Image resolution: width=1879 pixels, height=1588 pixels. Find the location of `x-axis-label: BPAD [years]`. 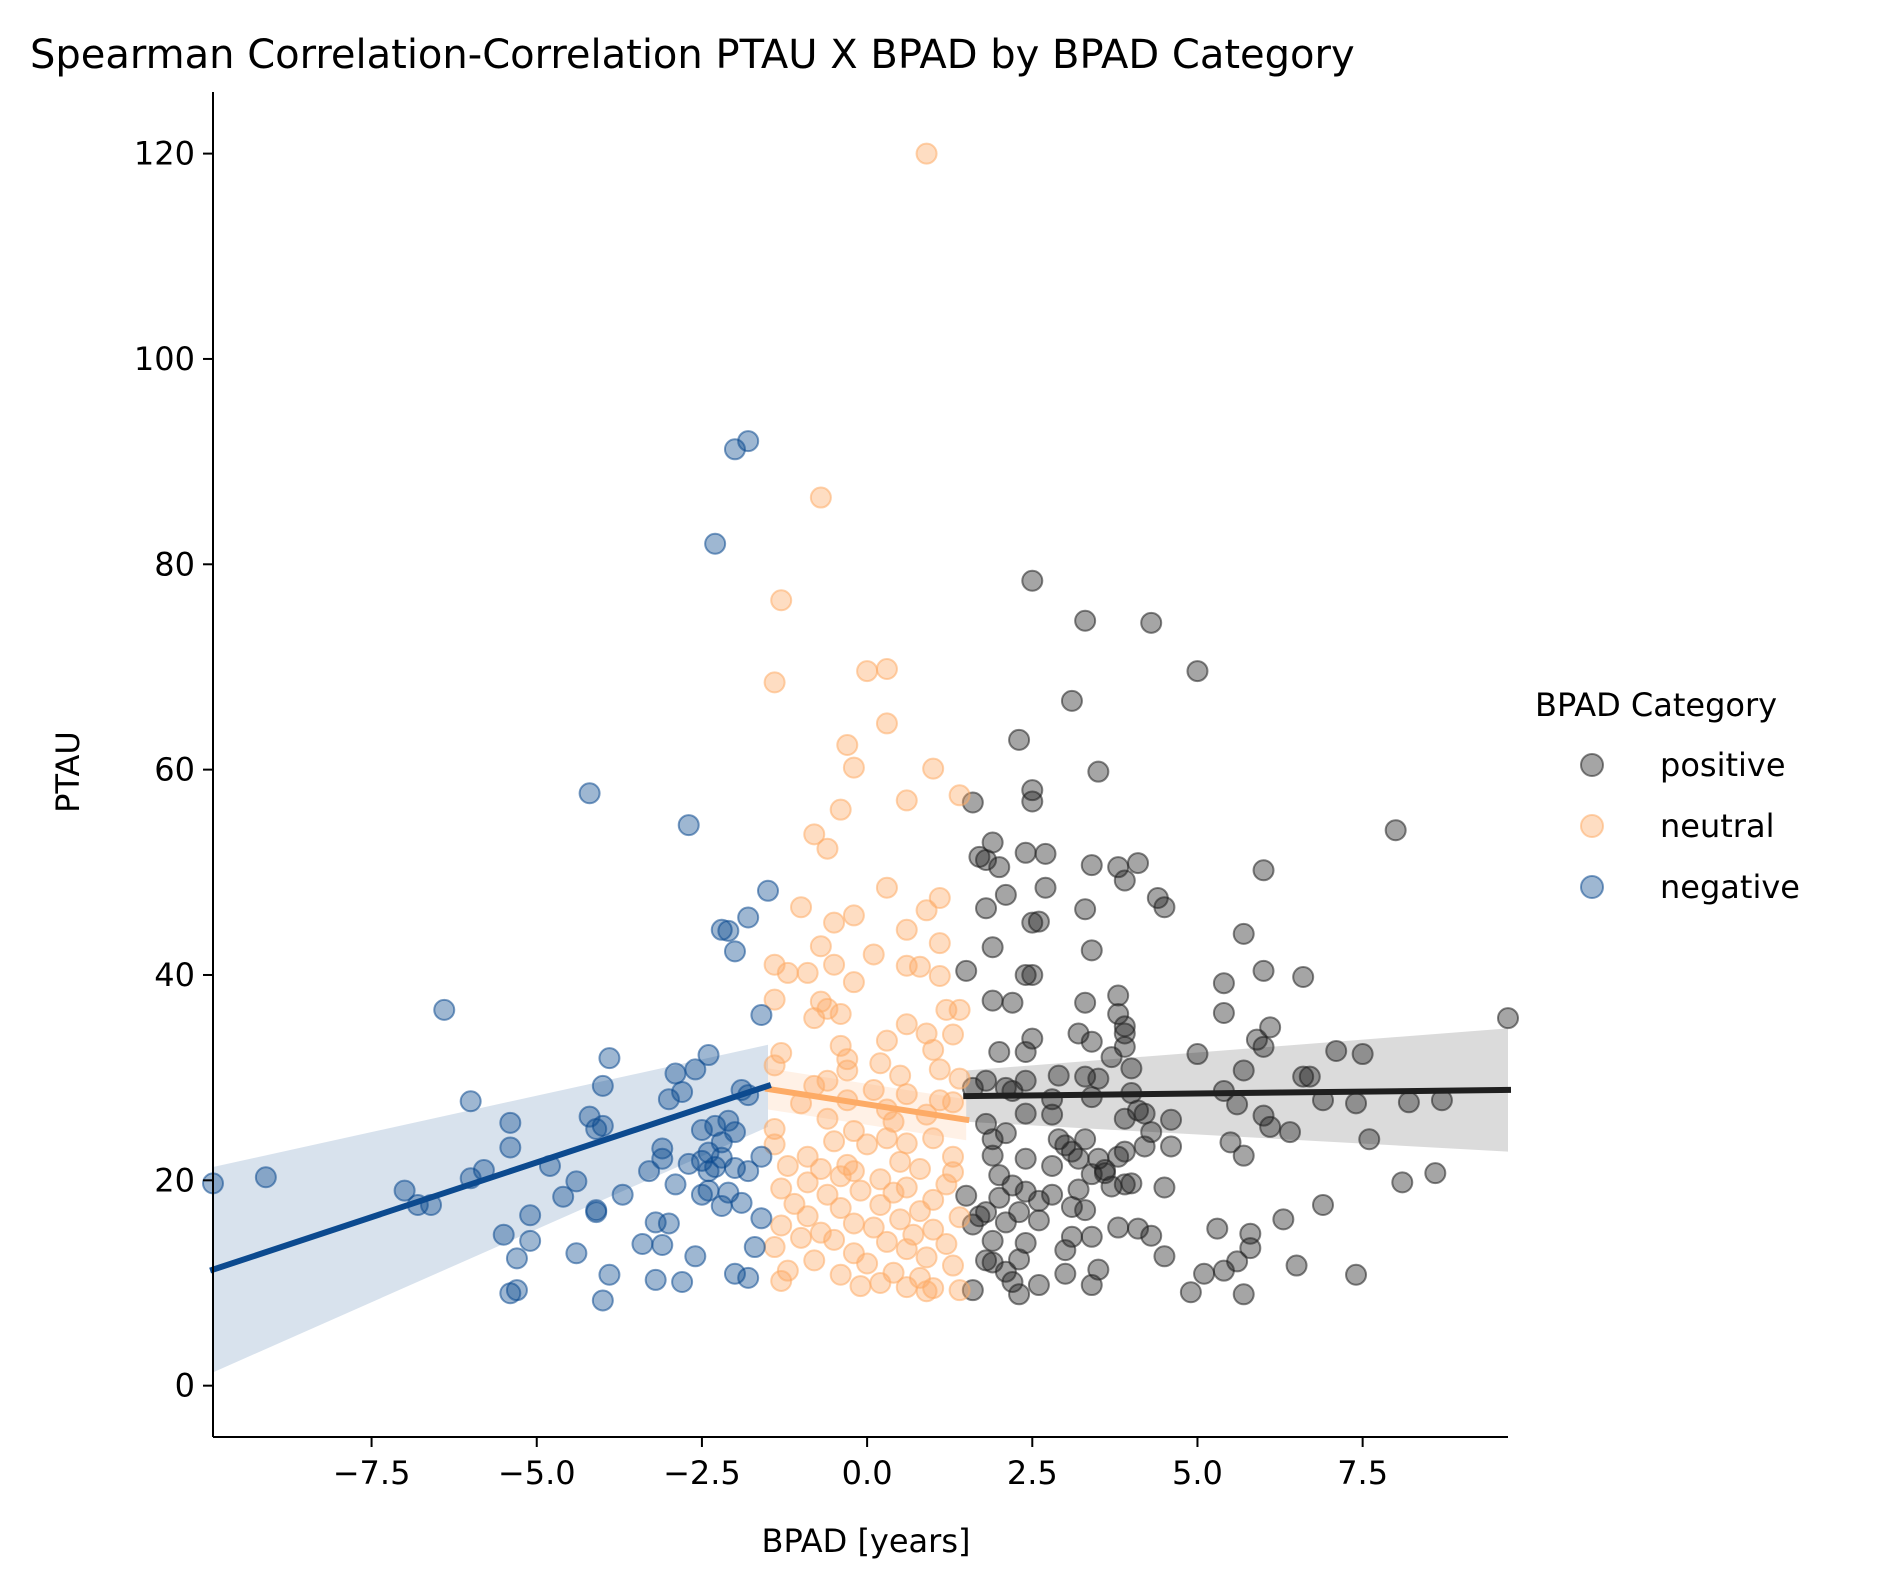

x-axis-label: BPAD [years] is located at coordinates (866, 1541).